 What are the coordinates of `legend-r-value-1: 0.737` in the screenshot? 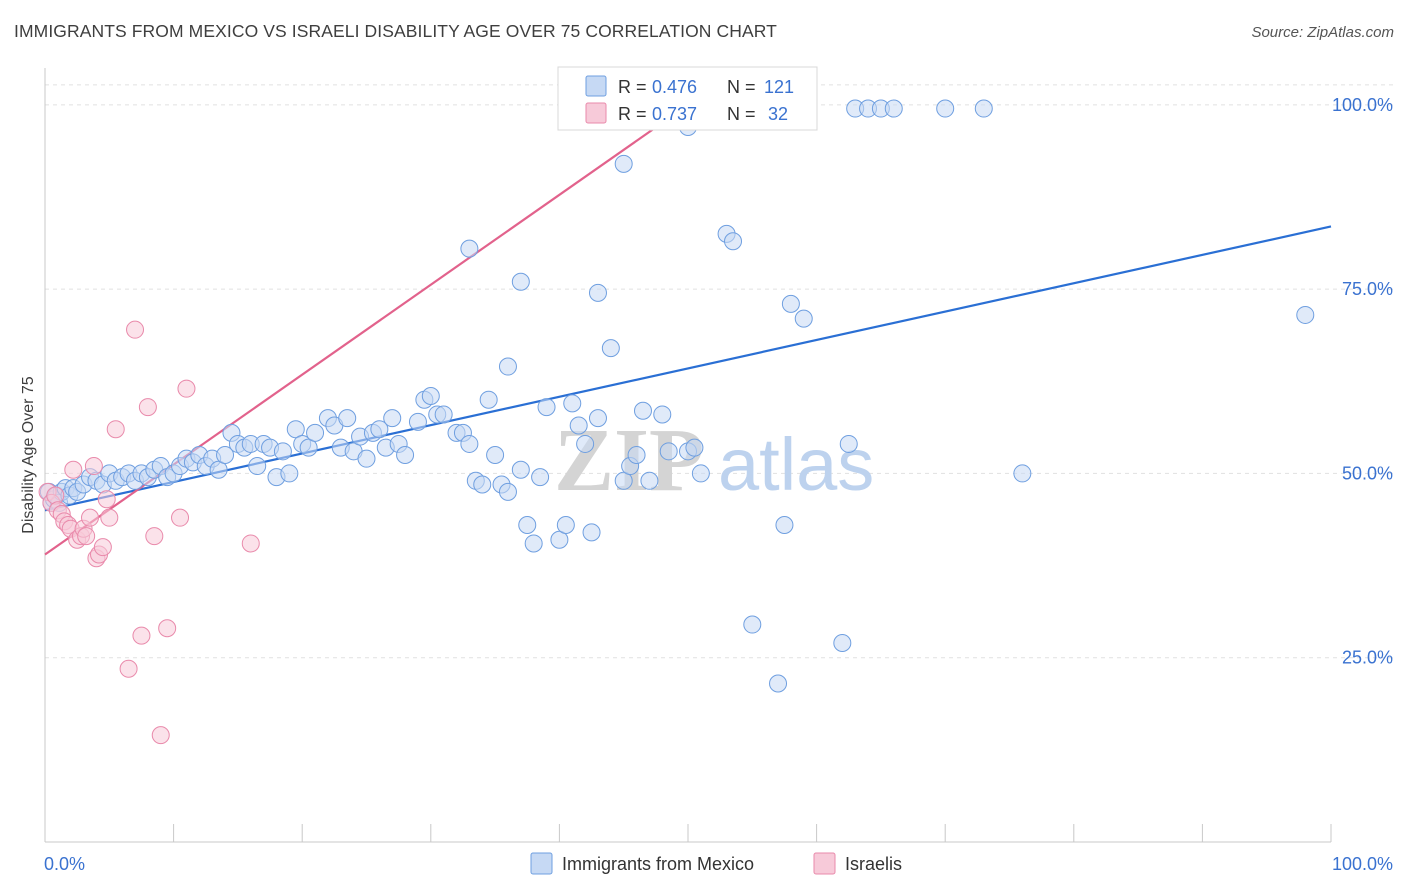 It's located at (674, 114).